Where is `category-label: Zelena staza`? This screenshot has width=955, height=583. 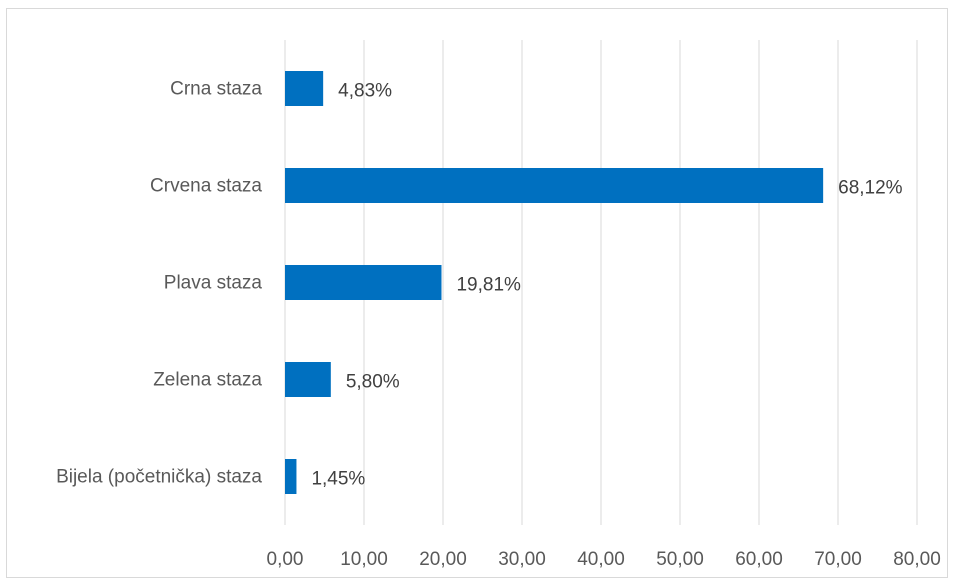
category-label: Zelena staza is located at coordinates (207, 380).